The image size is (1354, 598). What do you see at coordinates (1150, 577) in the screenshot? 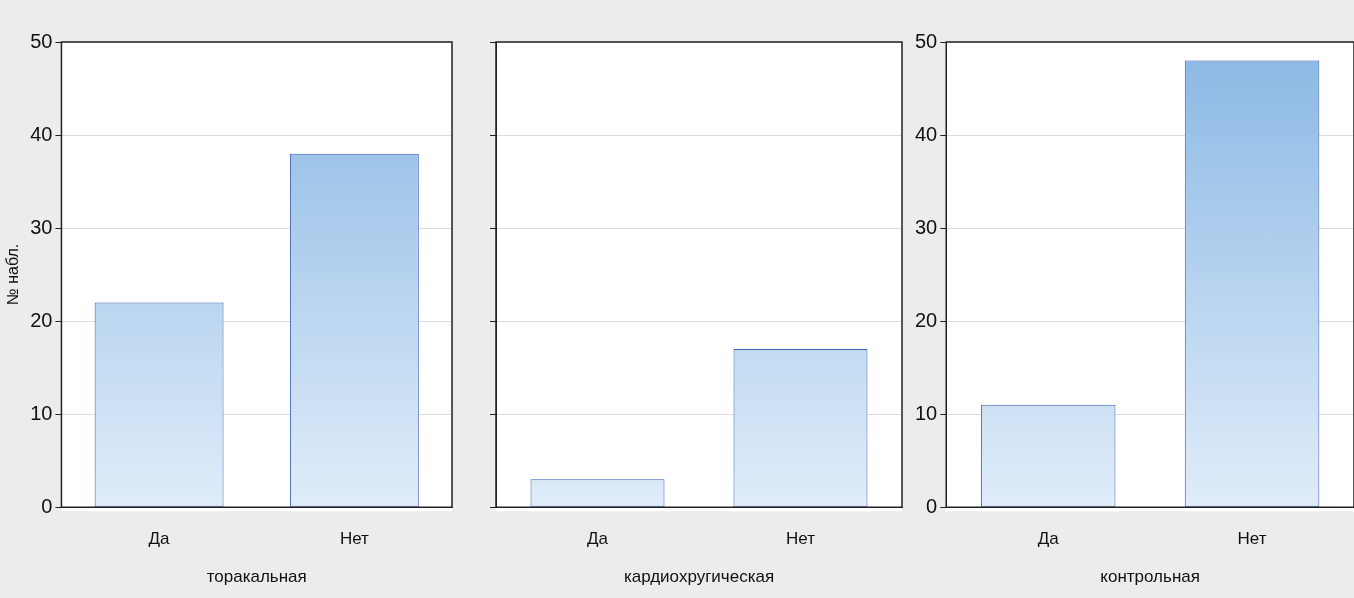
I see `x-axis-title: контрольная` at bounding box center [1150, 577].